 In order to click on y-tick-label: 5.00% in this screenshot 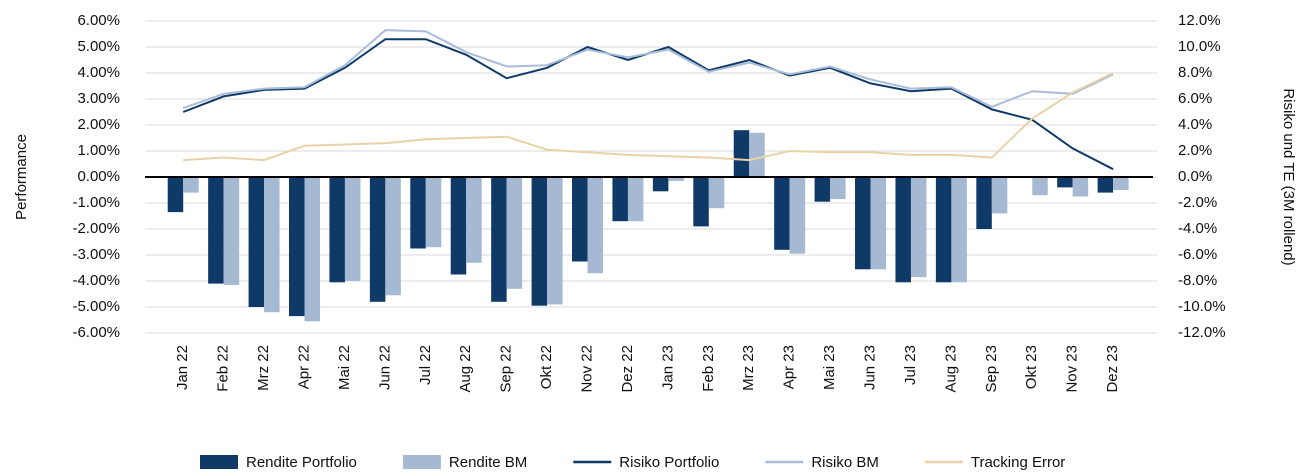, I will do `click(98, 46)`.